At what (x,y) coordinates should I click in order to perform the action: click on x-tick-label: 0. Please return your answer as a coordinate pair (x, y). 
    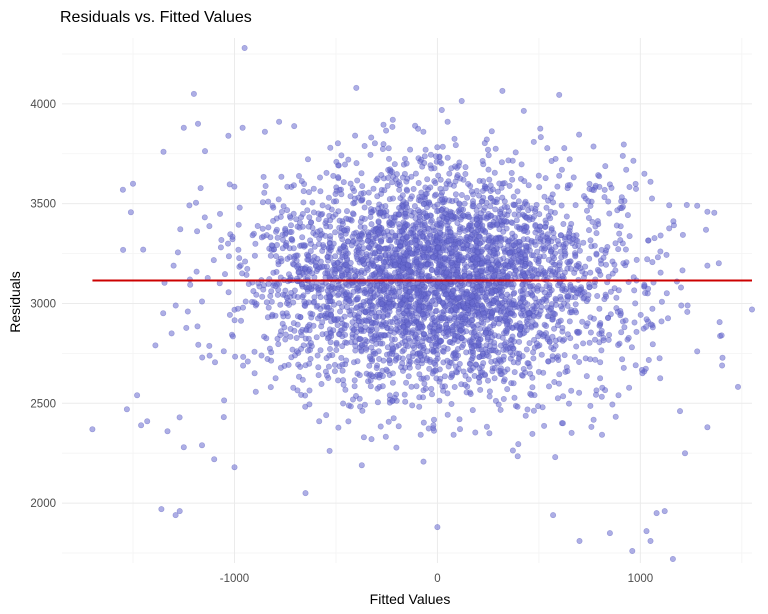
    Looking at the image, I should click on (437, 579).